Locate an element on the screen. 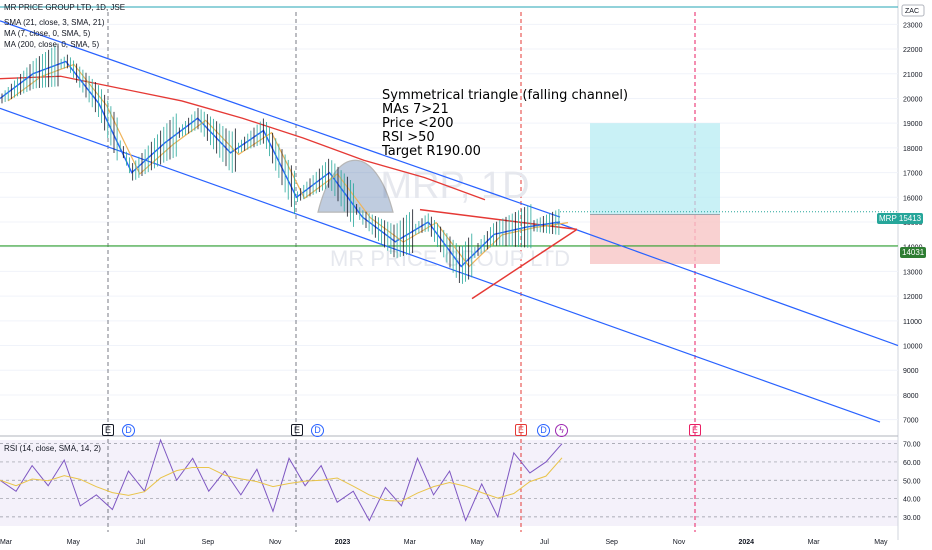  stop-zone is located at coordinates (655, 239).